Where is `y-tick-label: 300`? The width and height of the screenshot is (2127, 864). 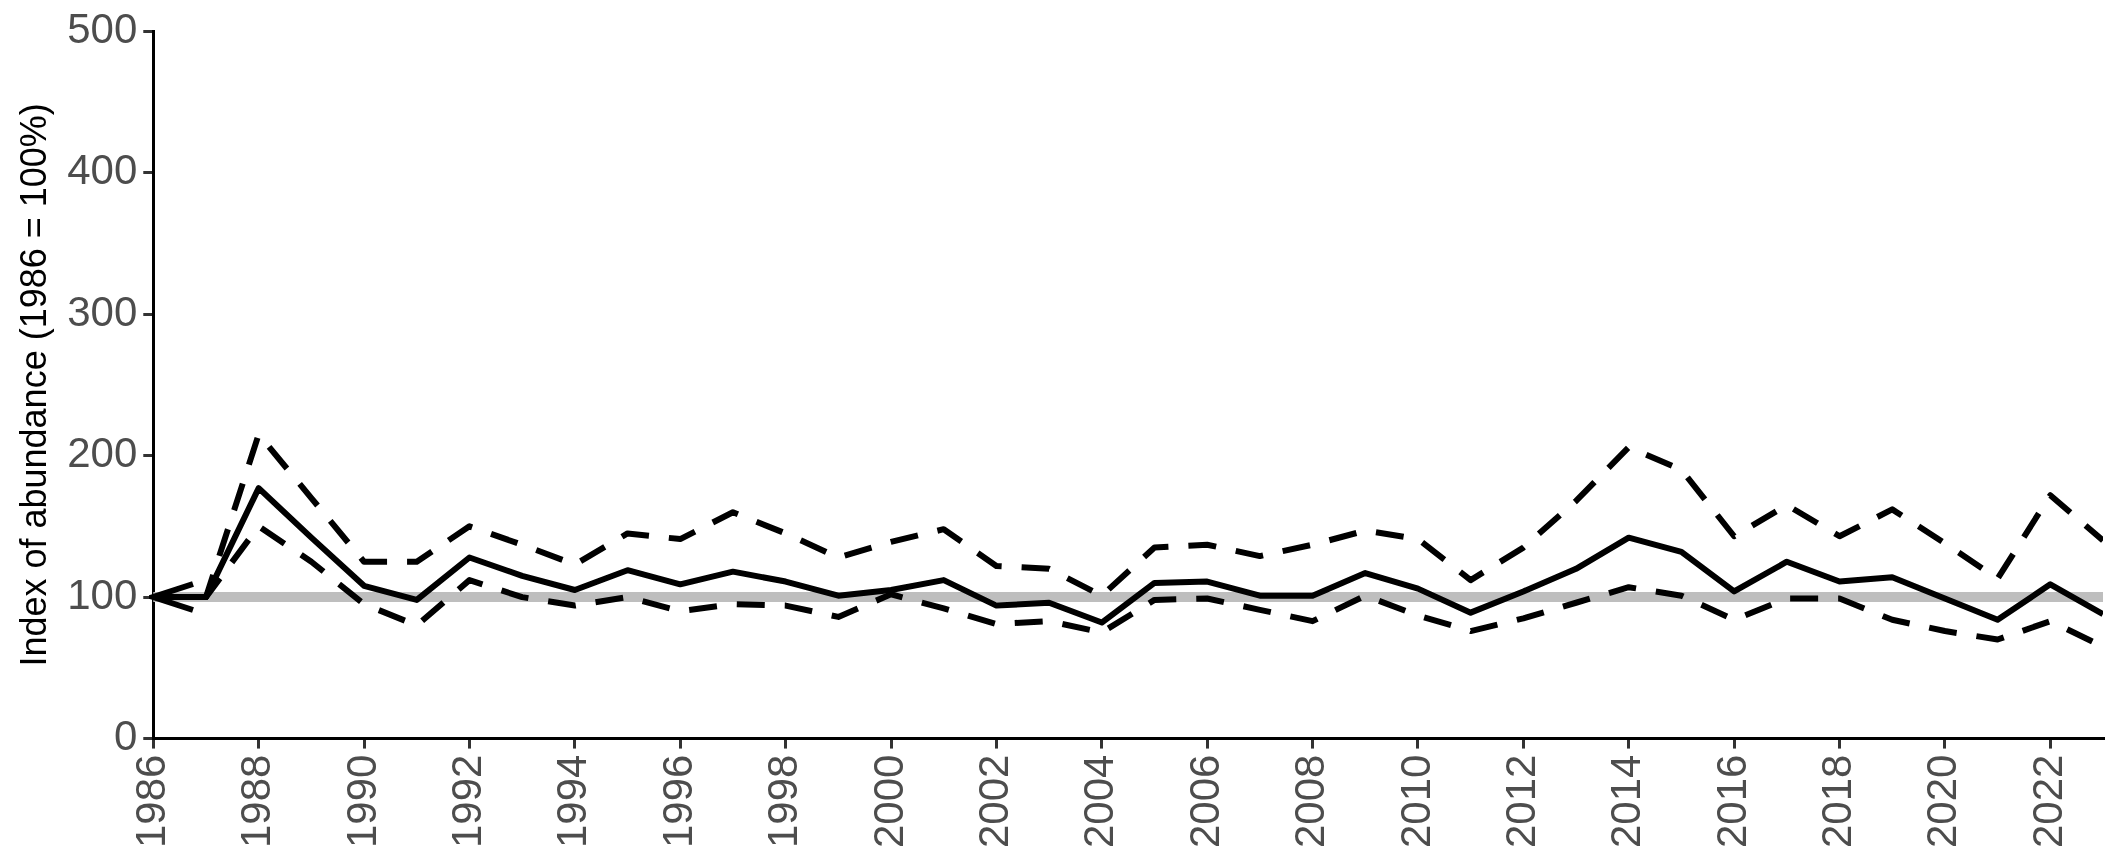
y-tick-label: 300 is located at coordinates (102, 311).